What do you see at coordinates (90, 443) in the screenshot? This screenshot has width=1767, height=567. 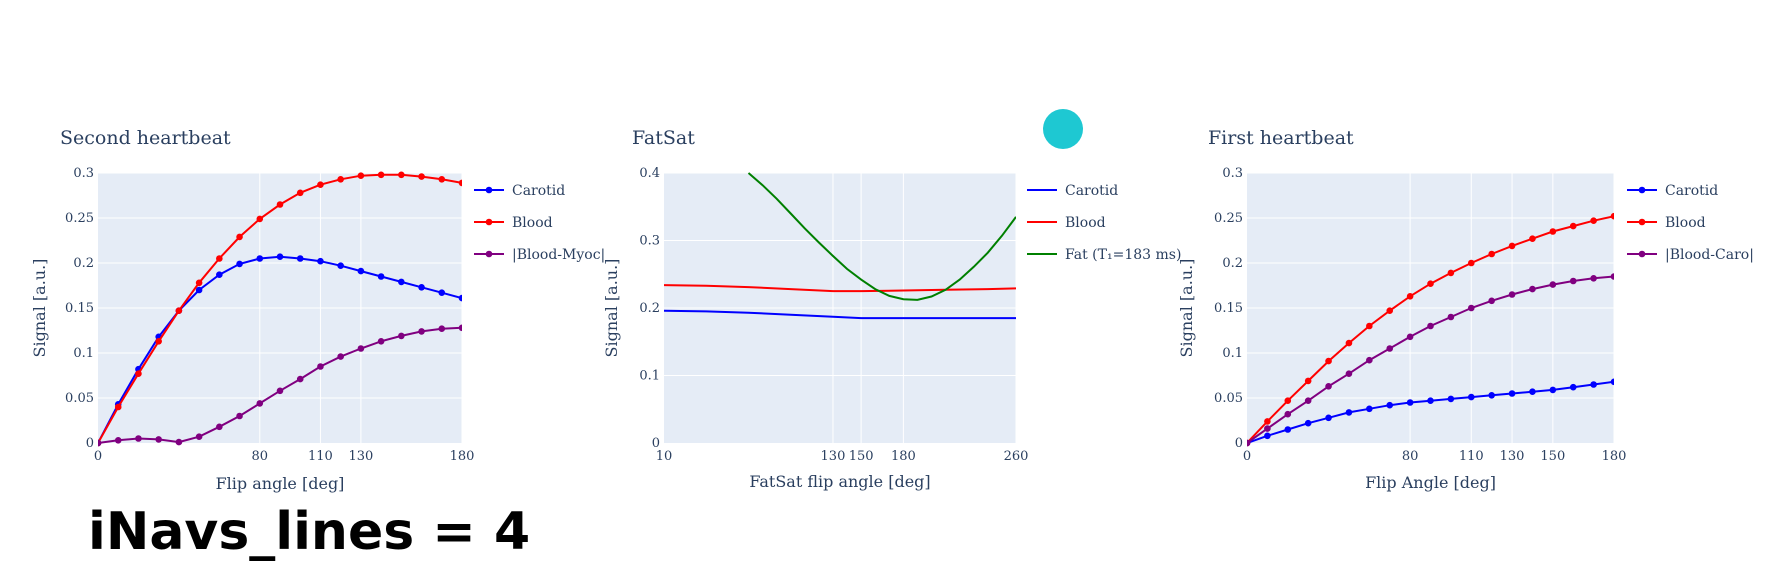 I see `y-tick-label: 0` at bounding box center [90, 443].